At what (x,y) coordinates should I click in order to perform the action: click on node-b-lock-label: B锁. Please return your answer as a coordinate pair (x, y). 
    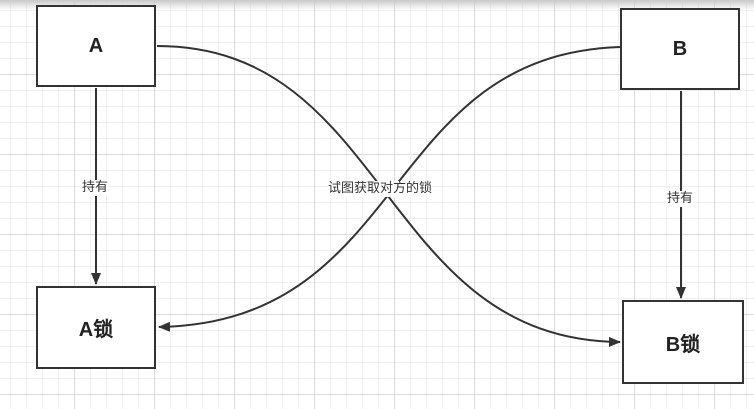
    Looking at the image, I should click on (683, 344).